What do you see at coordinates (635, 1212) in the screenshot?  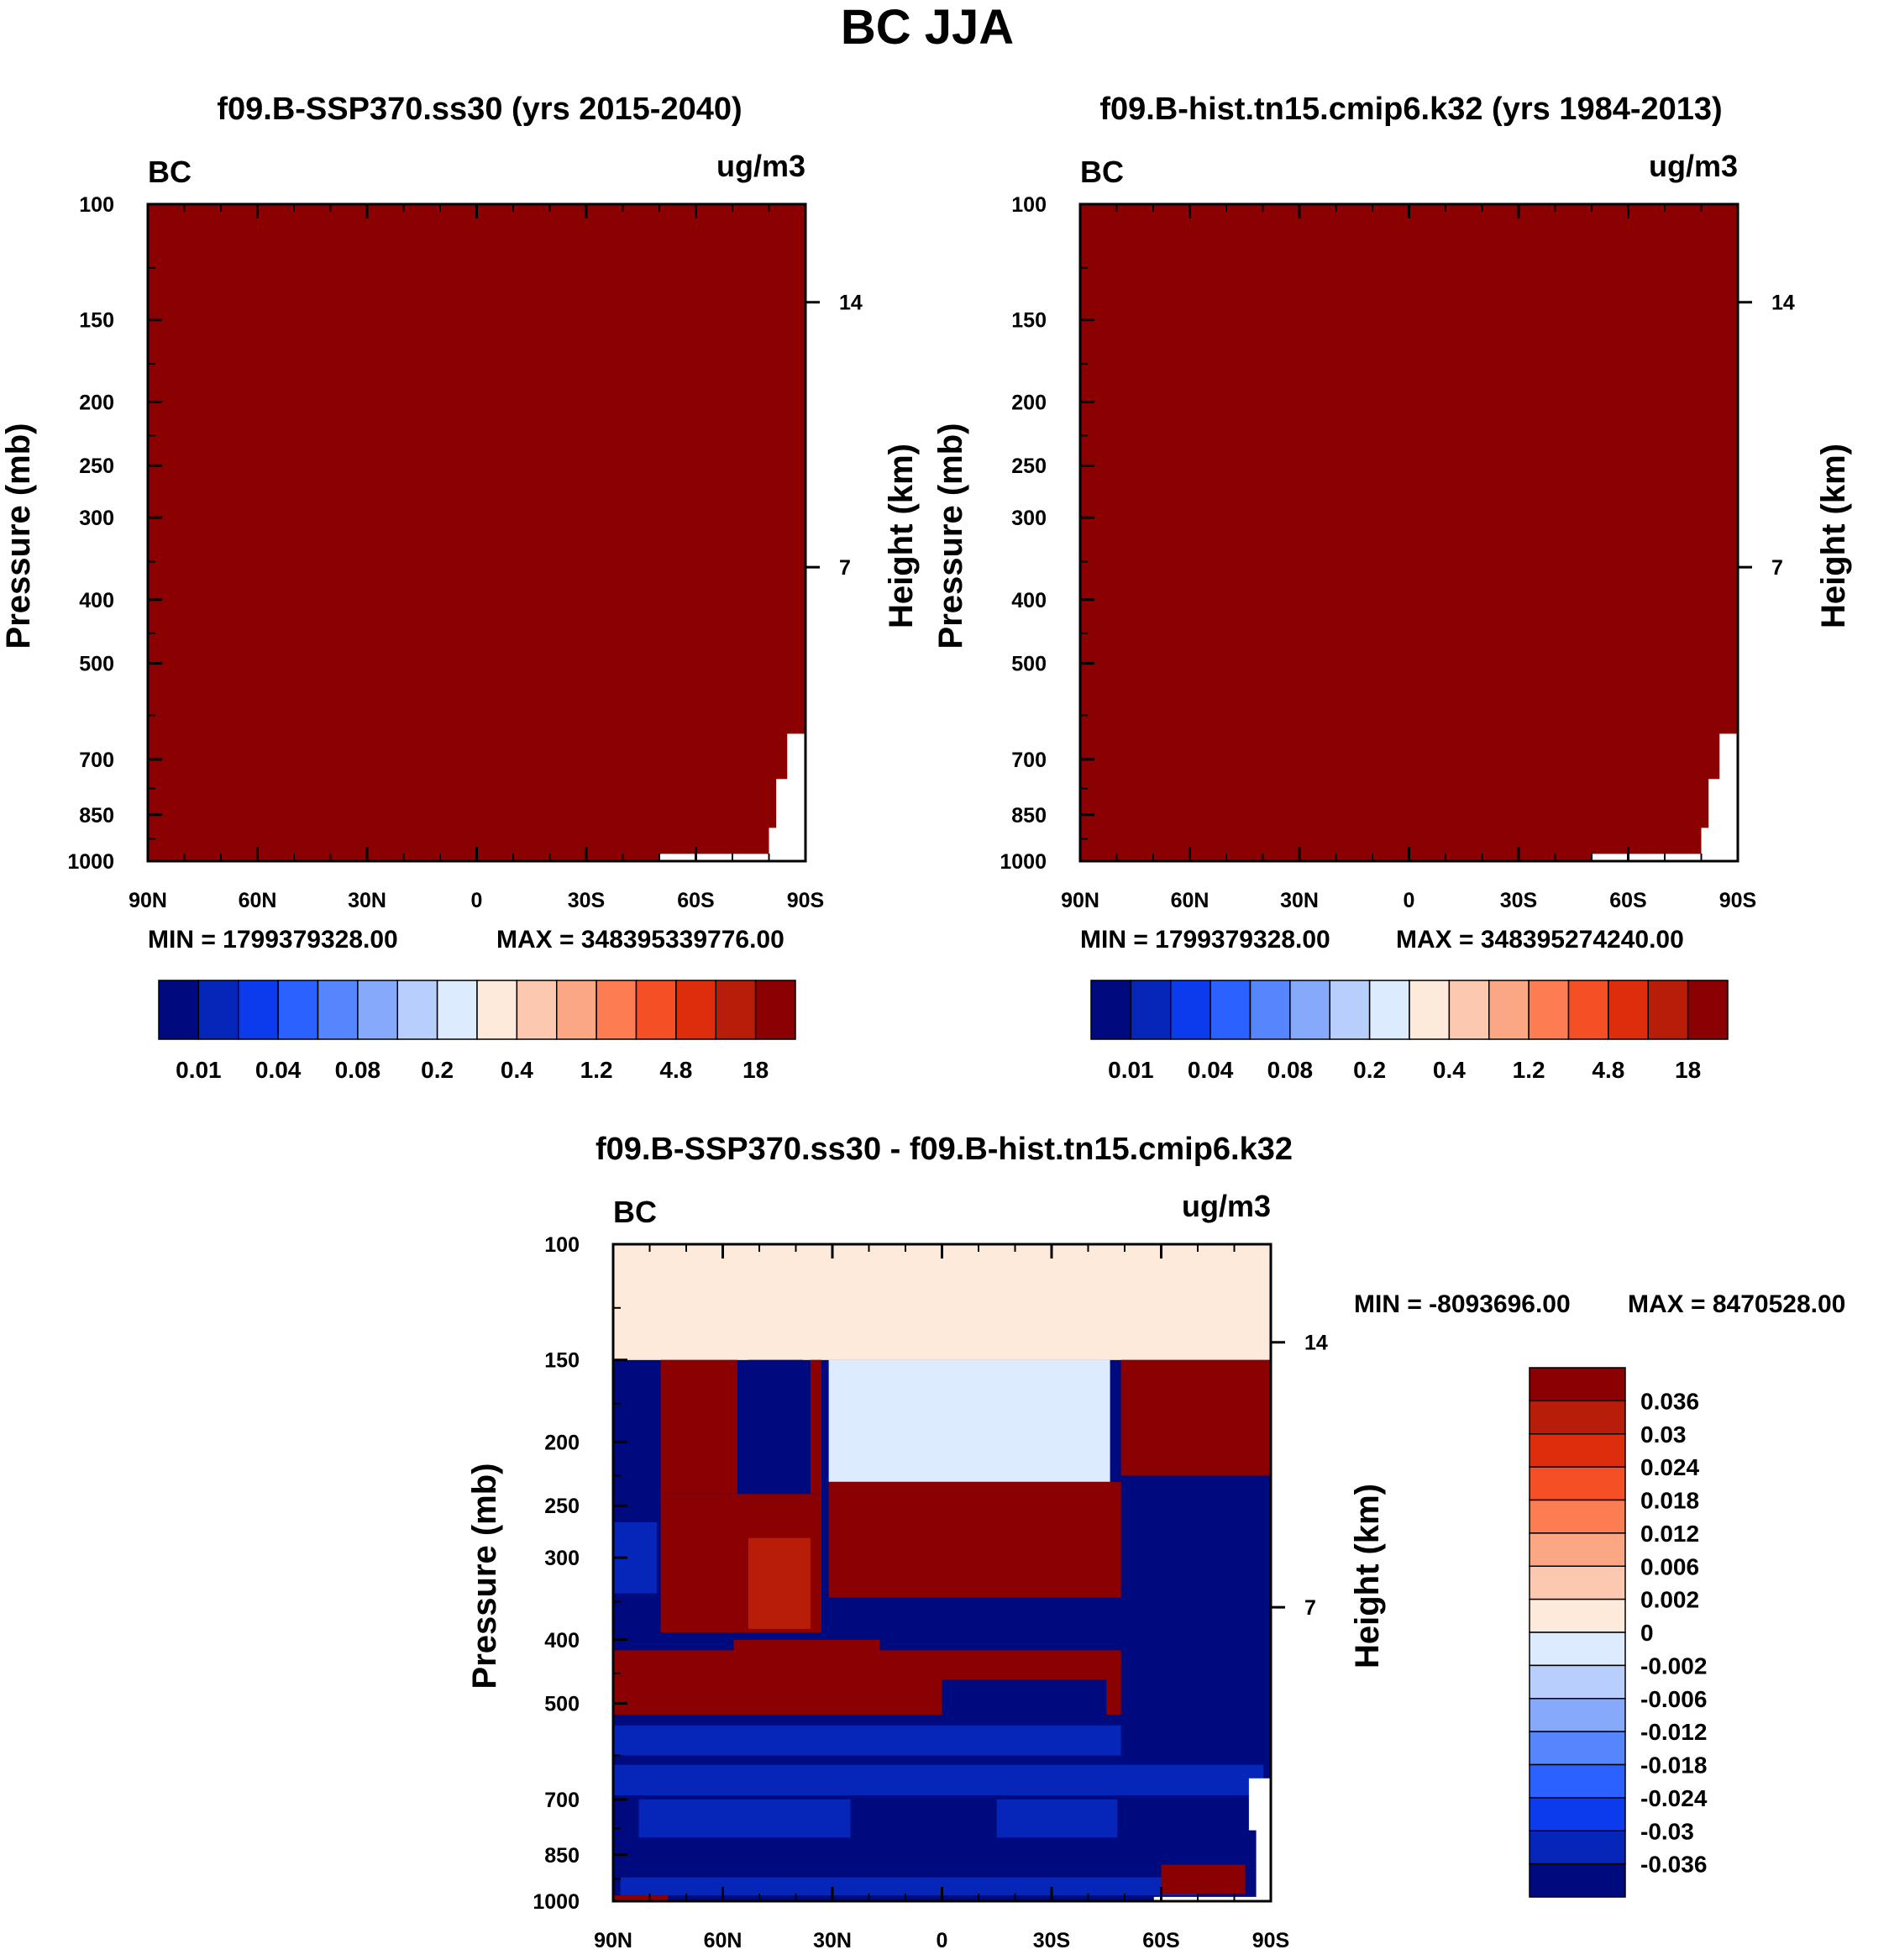 I see `variable-label: BC` at bounding box center [635, 1212].